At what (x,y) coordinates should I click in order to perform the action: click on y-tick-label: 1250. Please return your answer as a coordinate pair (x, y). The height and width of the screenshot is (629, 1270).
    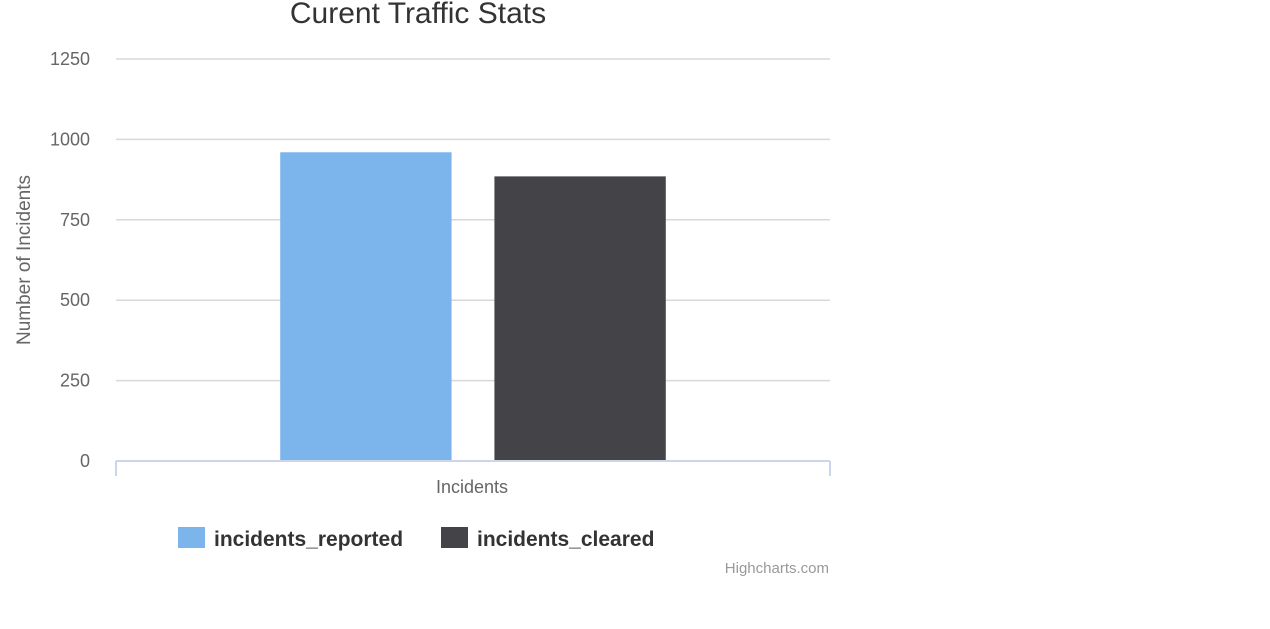
    Looking at the image, I should click on (70, 59).